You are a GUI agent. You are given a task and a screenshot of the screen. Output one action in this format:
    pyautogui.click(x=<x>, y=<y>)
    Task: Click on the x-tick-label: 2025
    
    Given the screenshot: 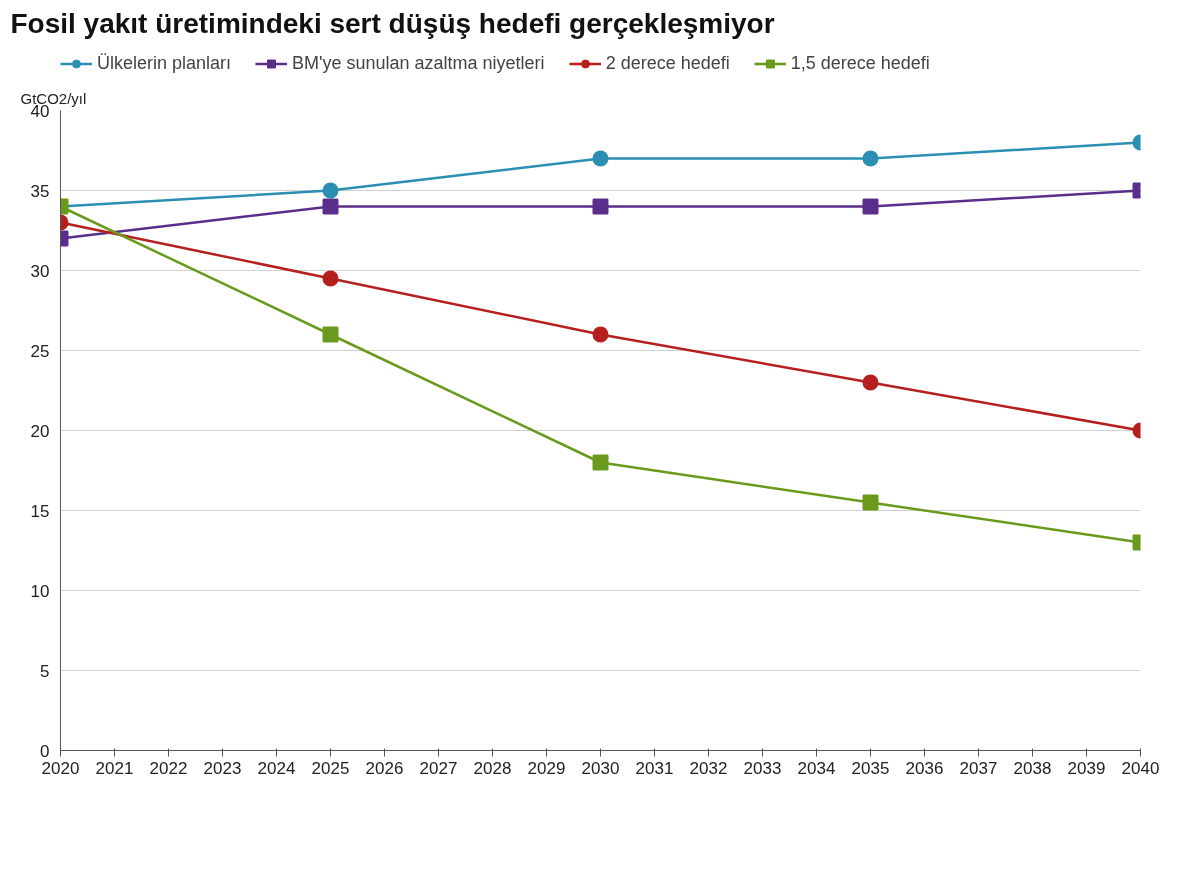 What is the action you would take?
    pyautogui.click(x=330, y=768)
    